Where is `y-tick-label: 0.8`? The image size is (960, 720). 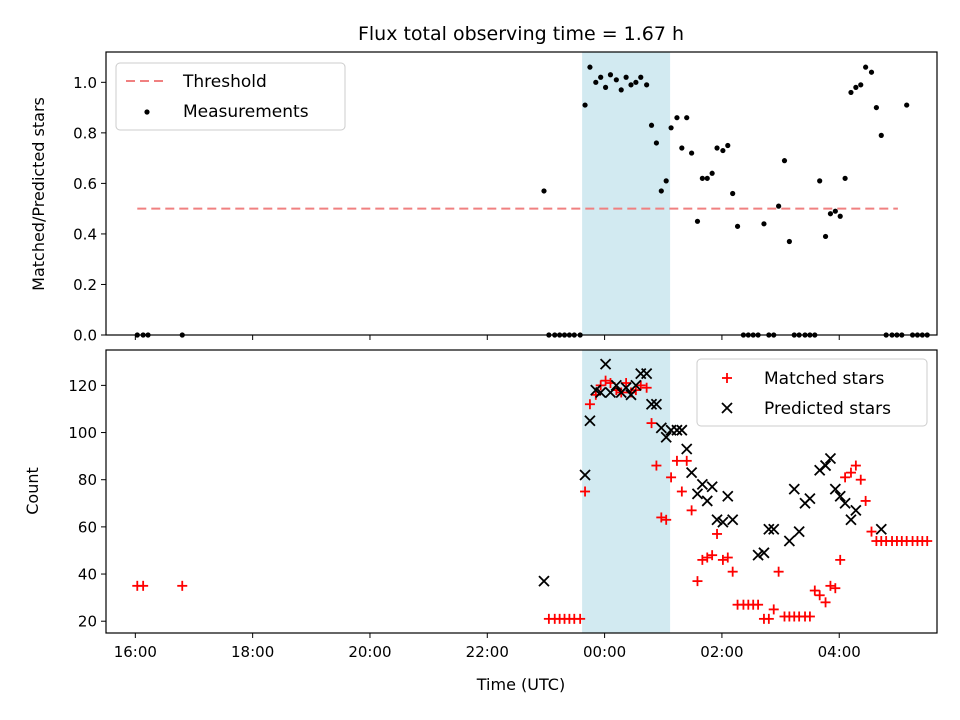
y-tick-label: 0.8 is located at coordinates (85, 133).